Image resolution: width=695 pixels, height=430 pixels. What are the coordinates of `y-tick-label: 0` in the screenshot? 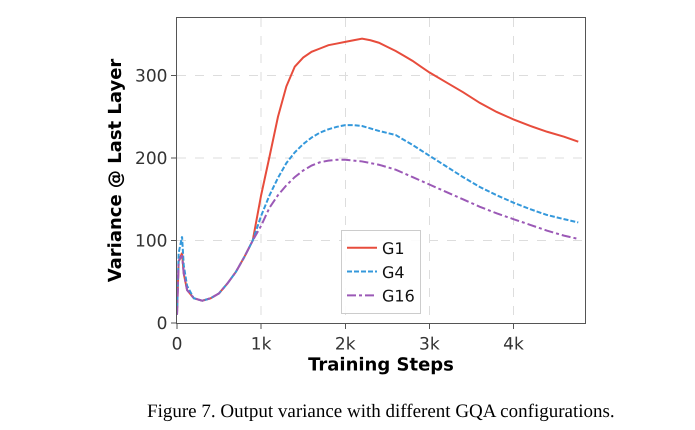 It's located at (162, 324).